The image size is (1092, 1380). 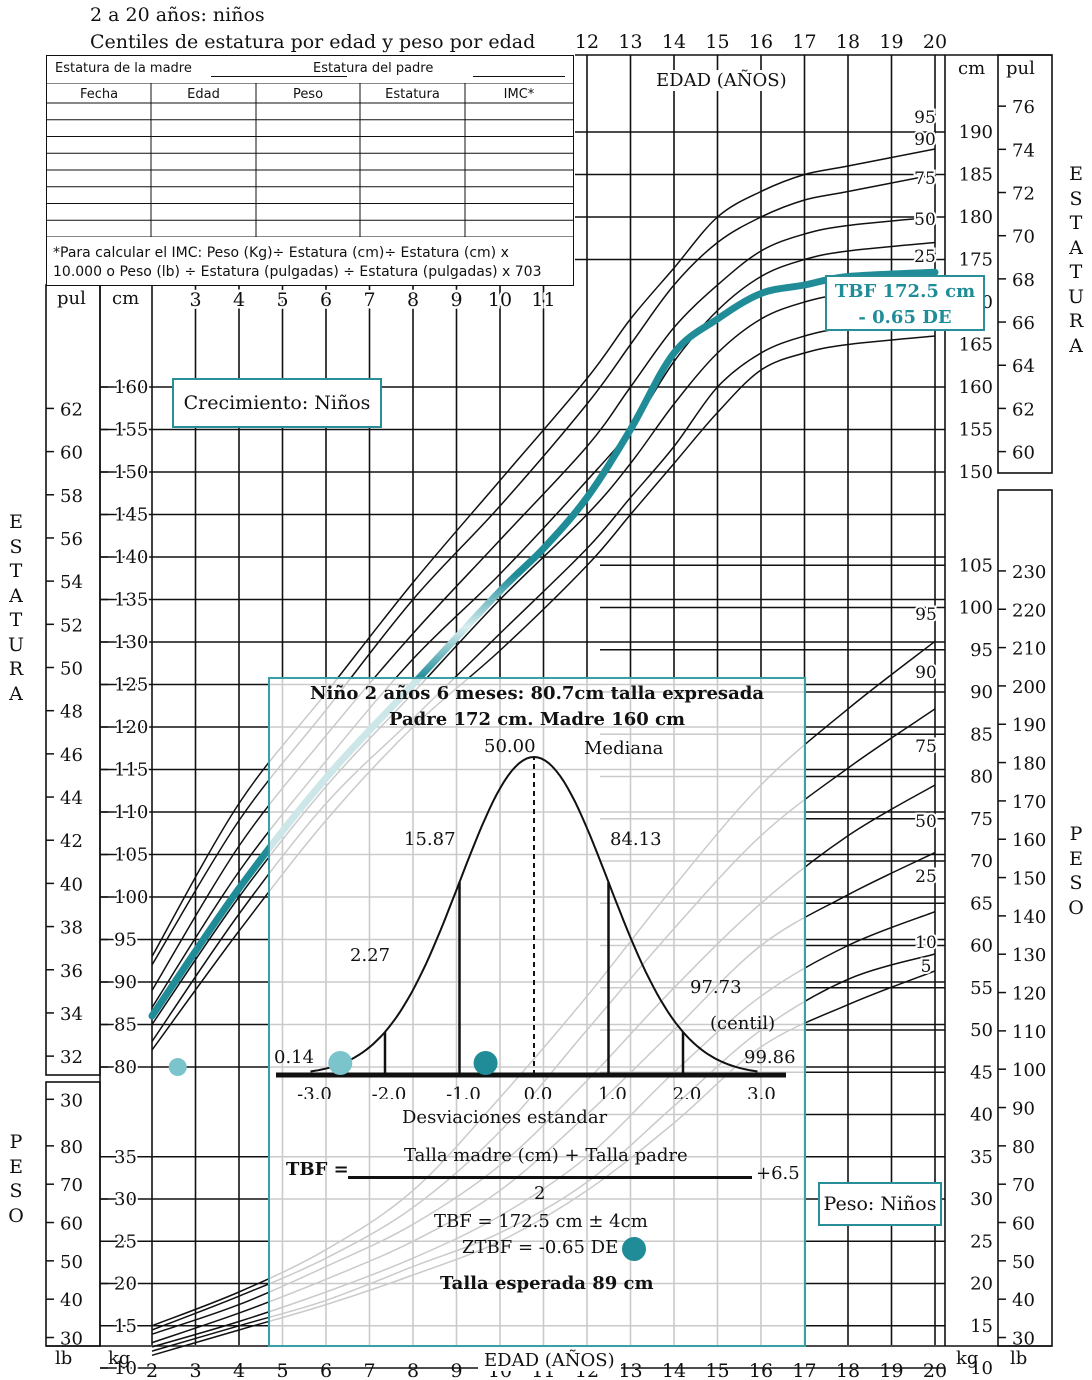 I want to click on median-label: Mediana, so click(x=624, y=748).